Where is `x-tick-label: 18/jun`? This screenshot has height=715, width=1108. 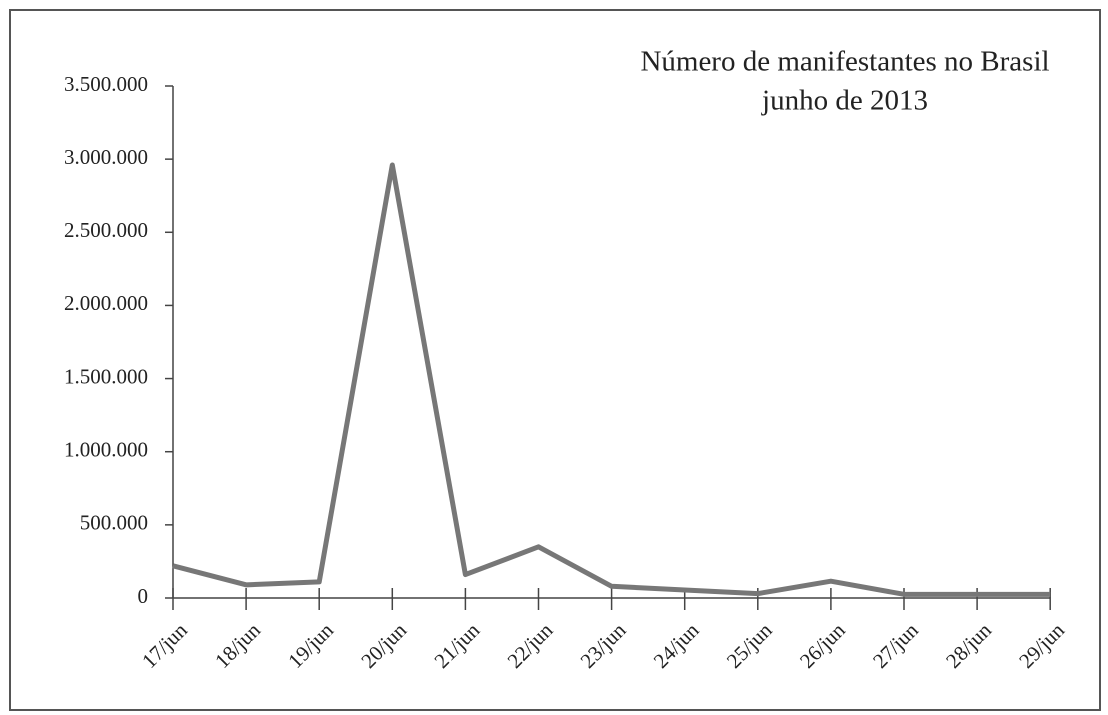 x-tick-label: 18/jun is located at coordinates (237, 645).